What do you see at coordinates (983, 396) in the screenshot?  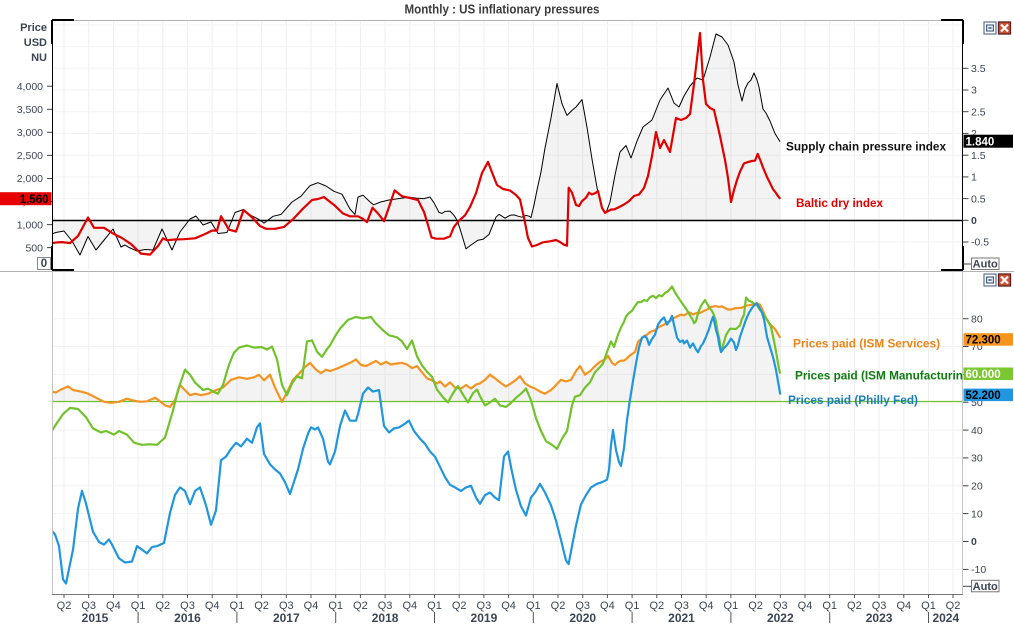 I see `svg-text: 52.200` at bounding box center [983, 396].